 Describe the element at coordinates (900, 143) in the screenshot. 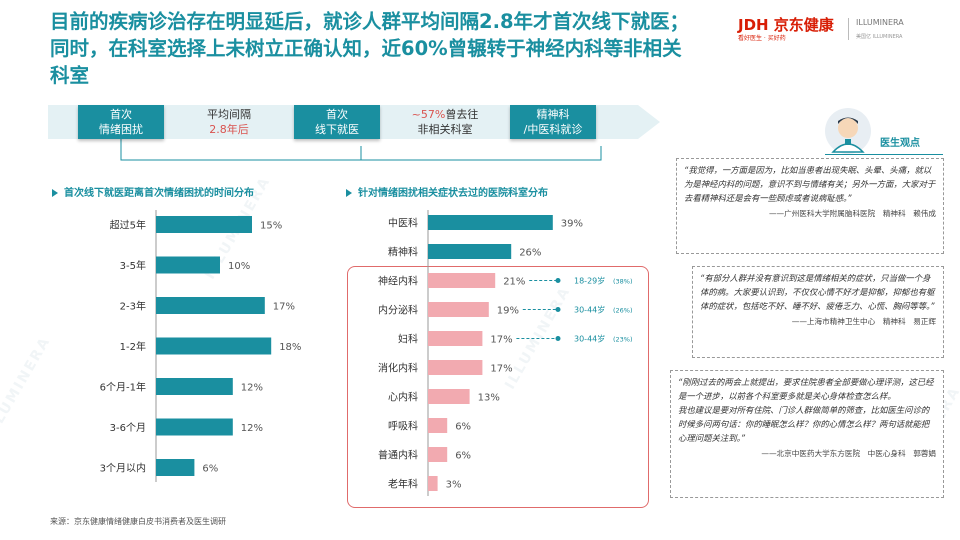

I see `doctor-opinion-title: 医生观点` at that location.